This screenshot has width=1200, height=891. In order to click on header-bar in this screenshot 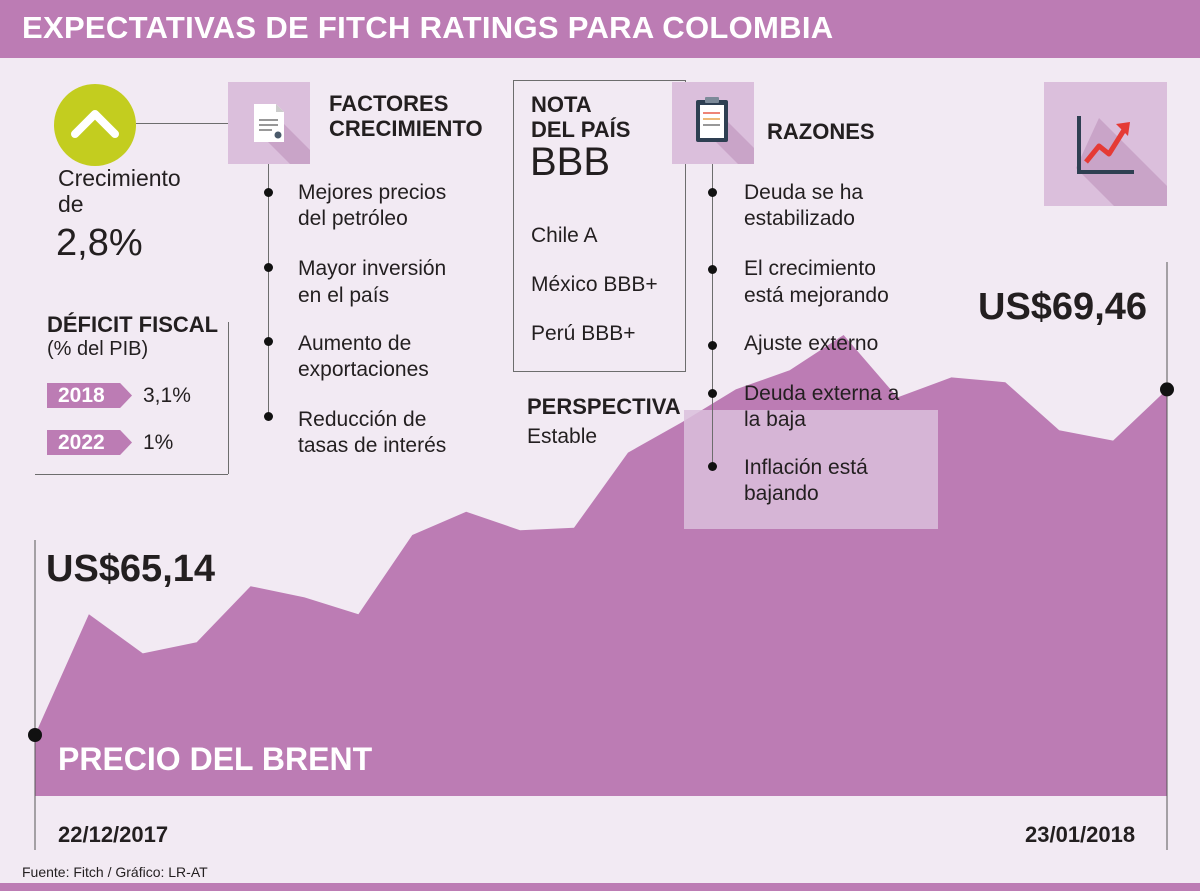, I will do `click(600, 29)`.